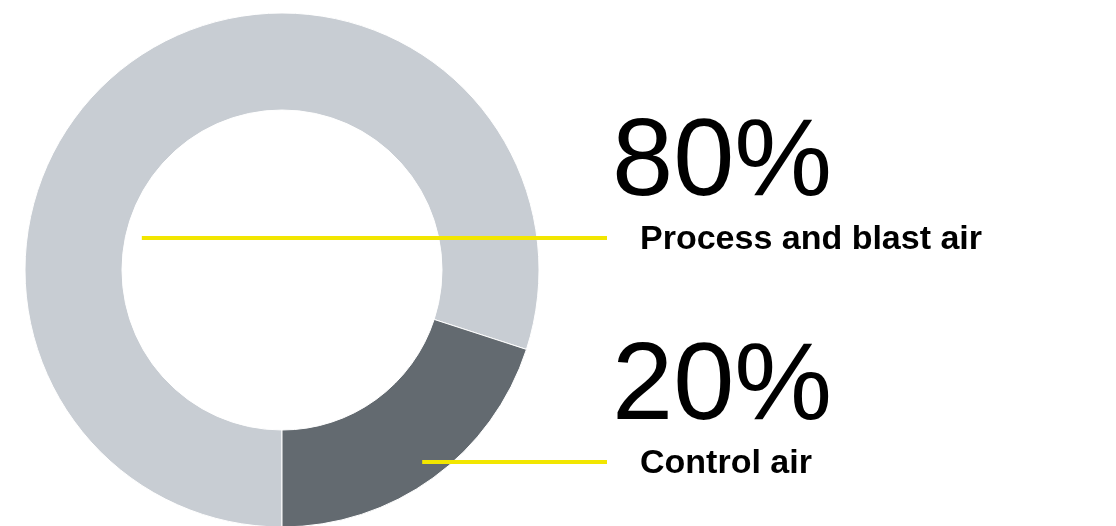  What do you see at coordinates (722, 156) in the screenshot?
I see `data-label: 80%` at bounding box center [722, 156].